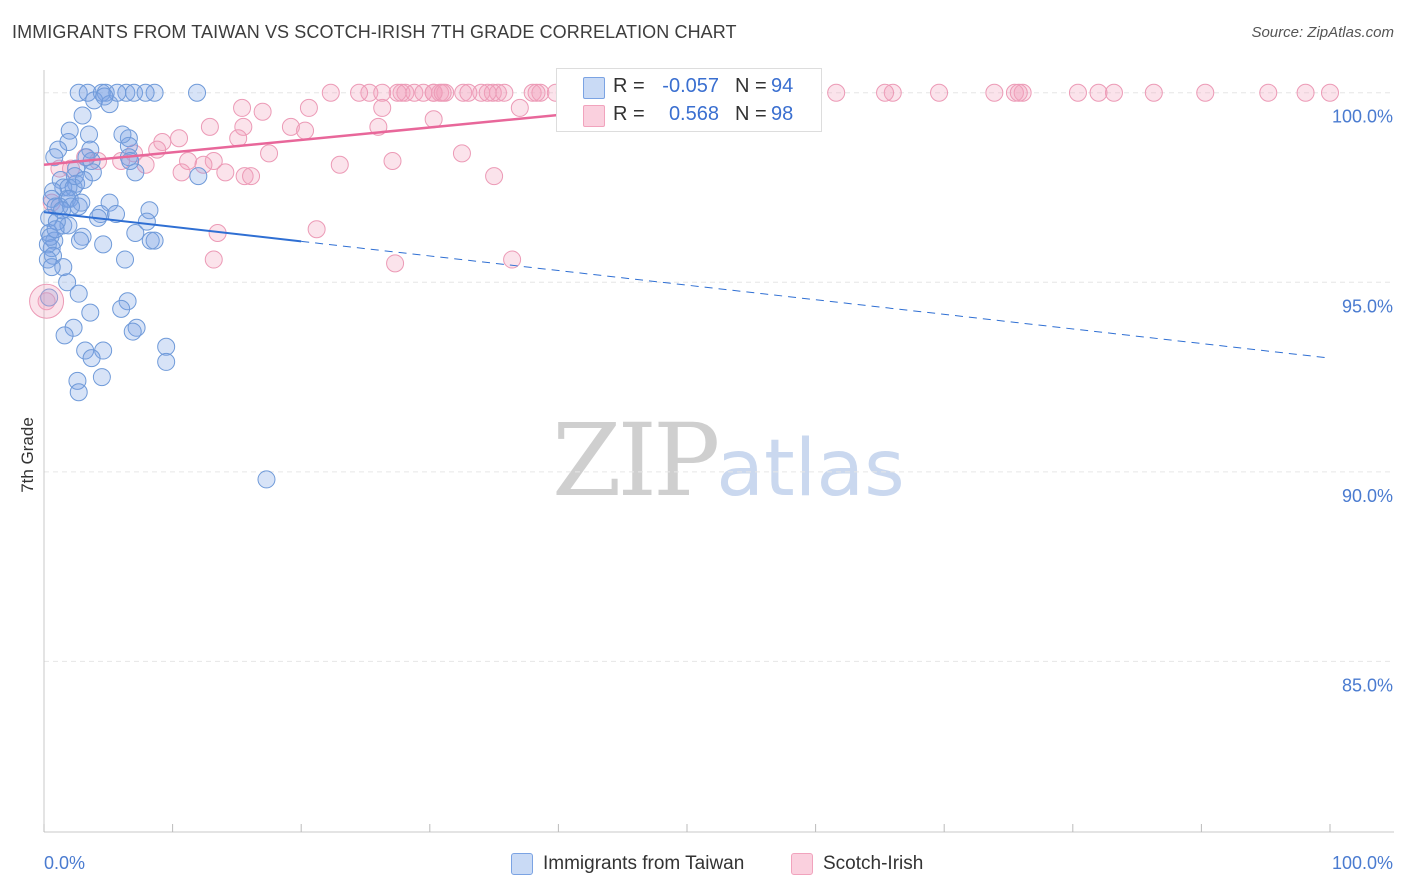  I want to click on watermark: ZIPatlas, so click(728, 460).